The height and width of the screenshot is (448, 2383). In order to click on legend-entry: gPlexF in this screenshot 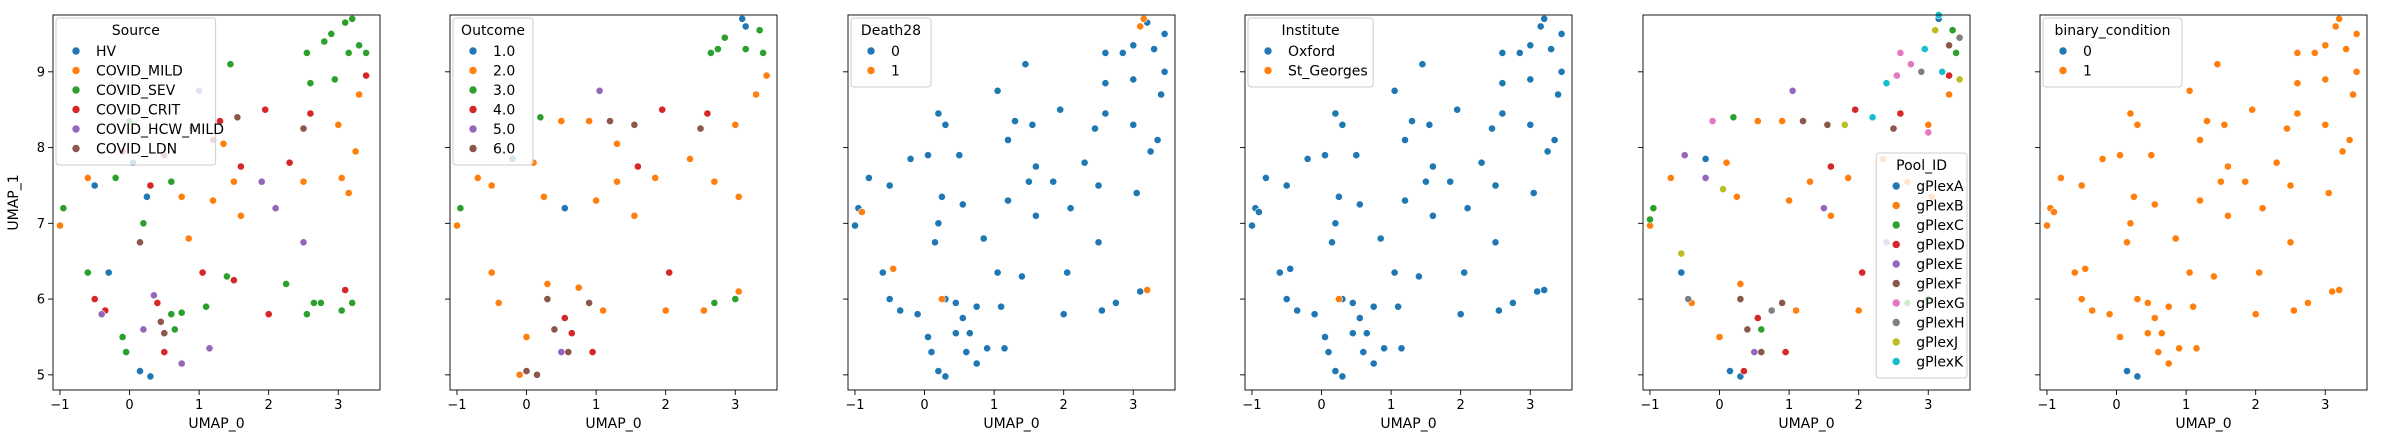, I will do `click(1939, 285)`.